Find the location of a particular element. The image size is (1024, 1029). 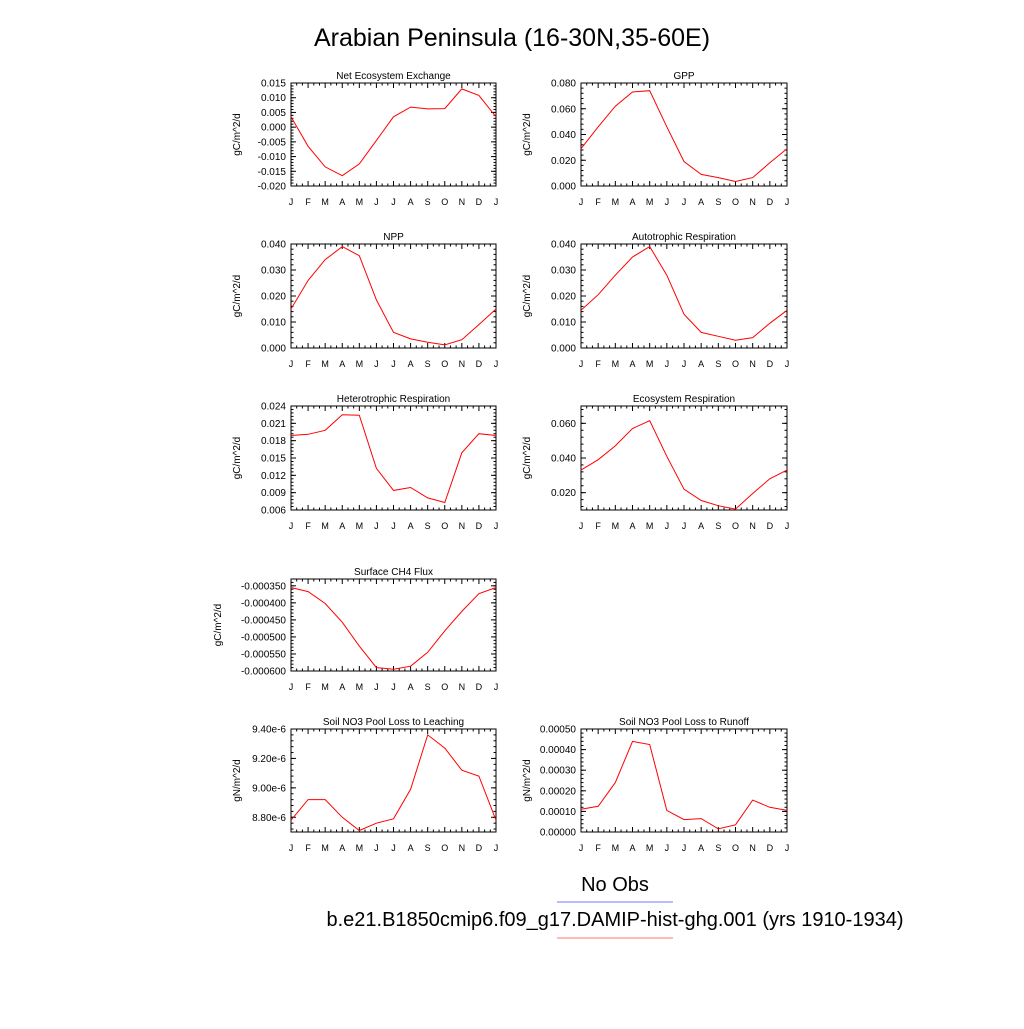

y-tick-label: -0.000350 is located at coordinates (263, 586).